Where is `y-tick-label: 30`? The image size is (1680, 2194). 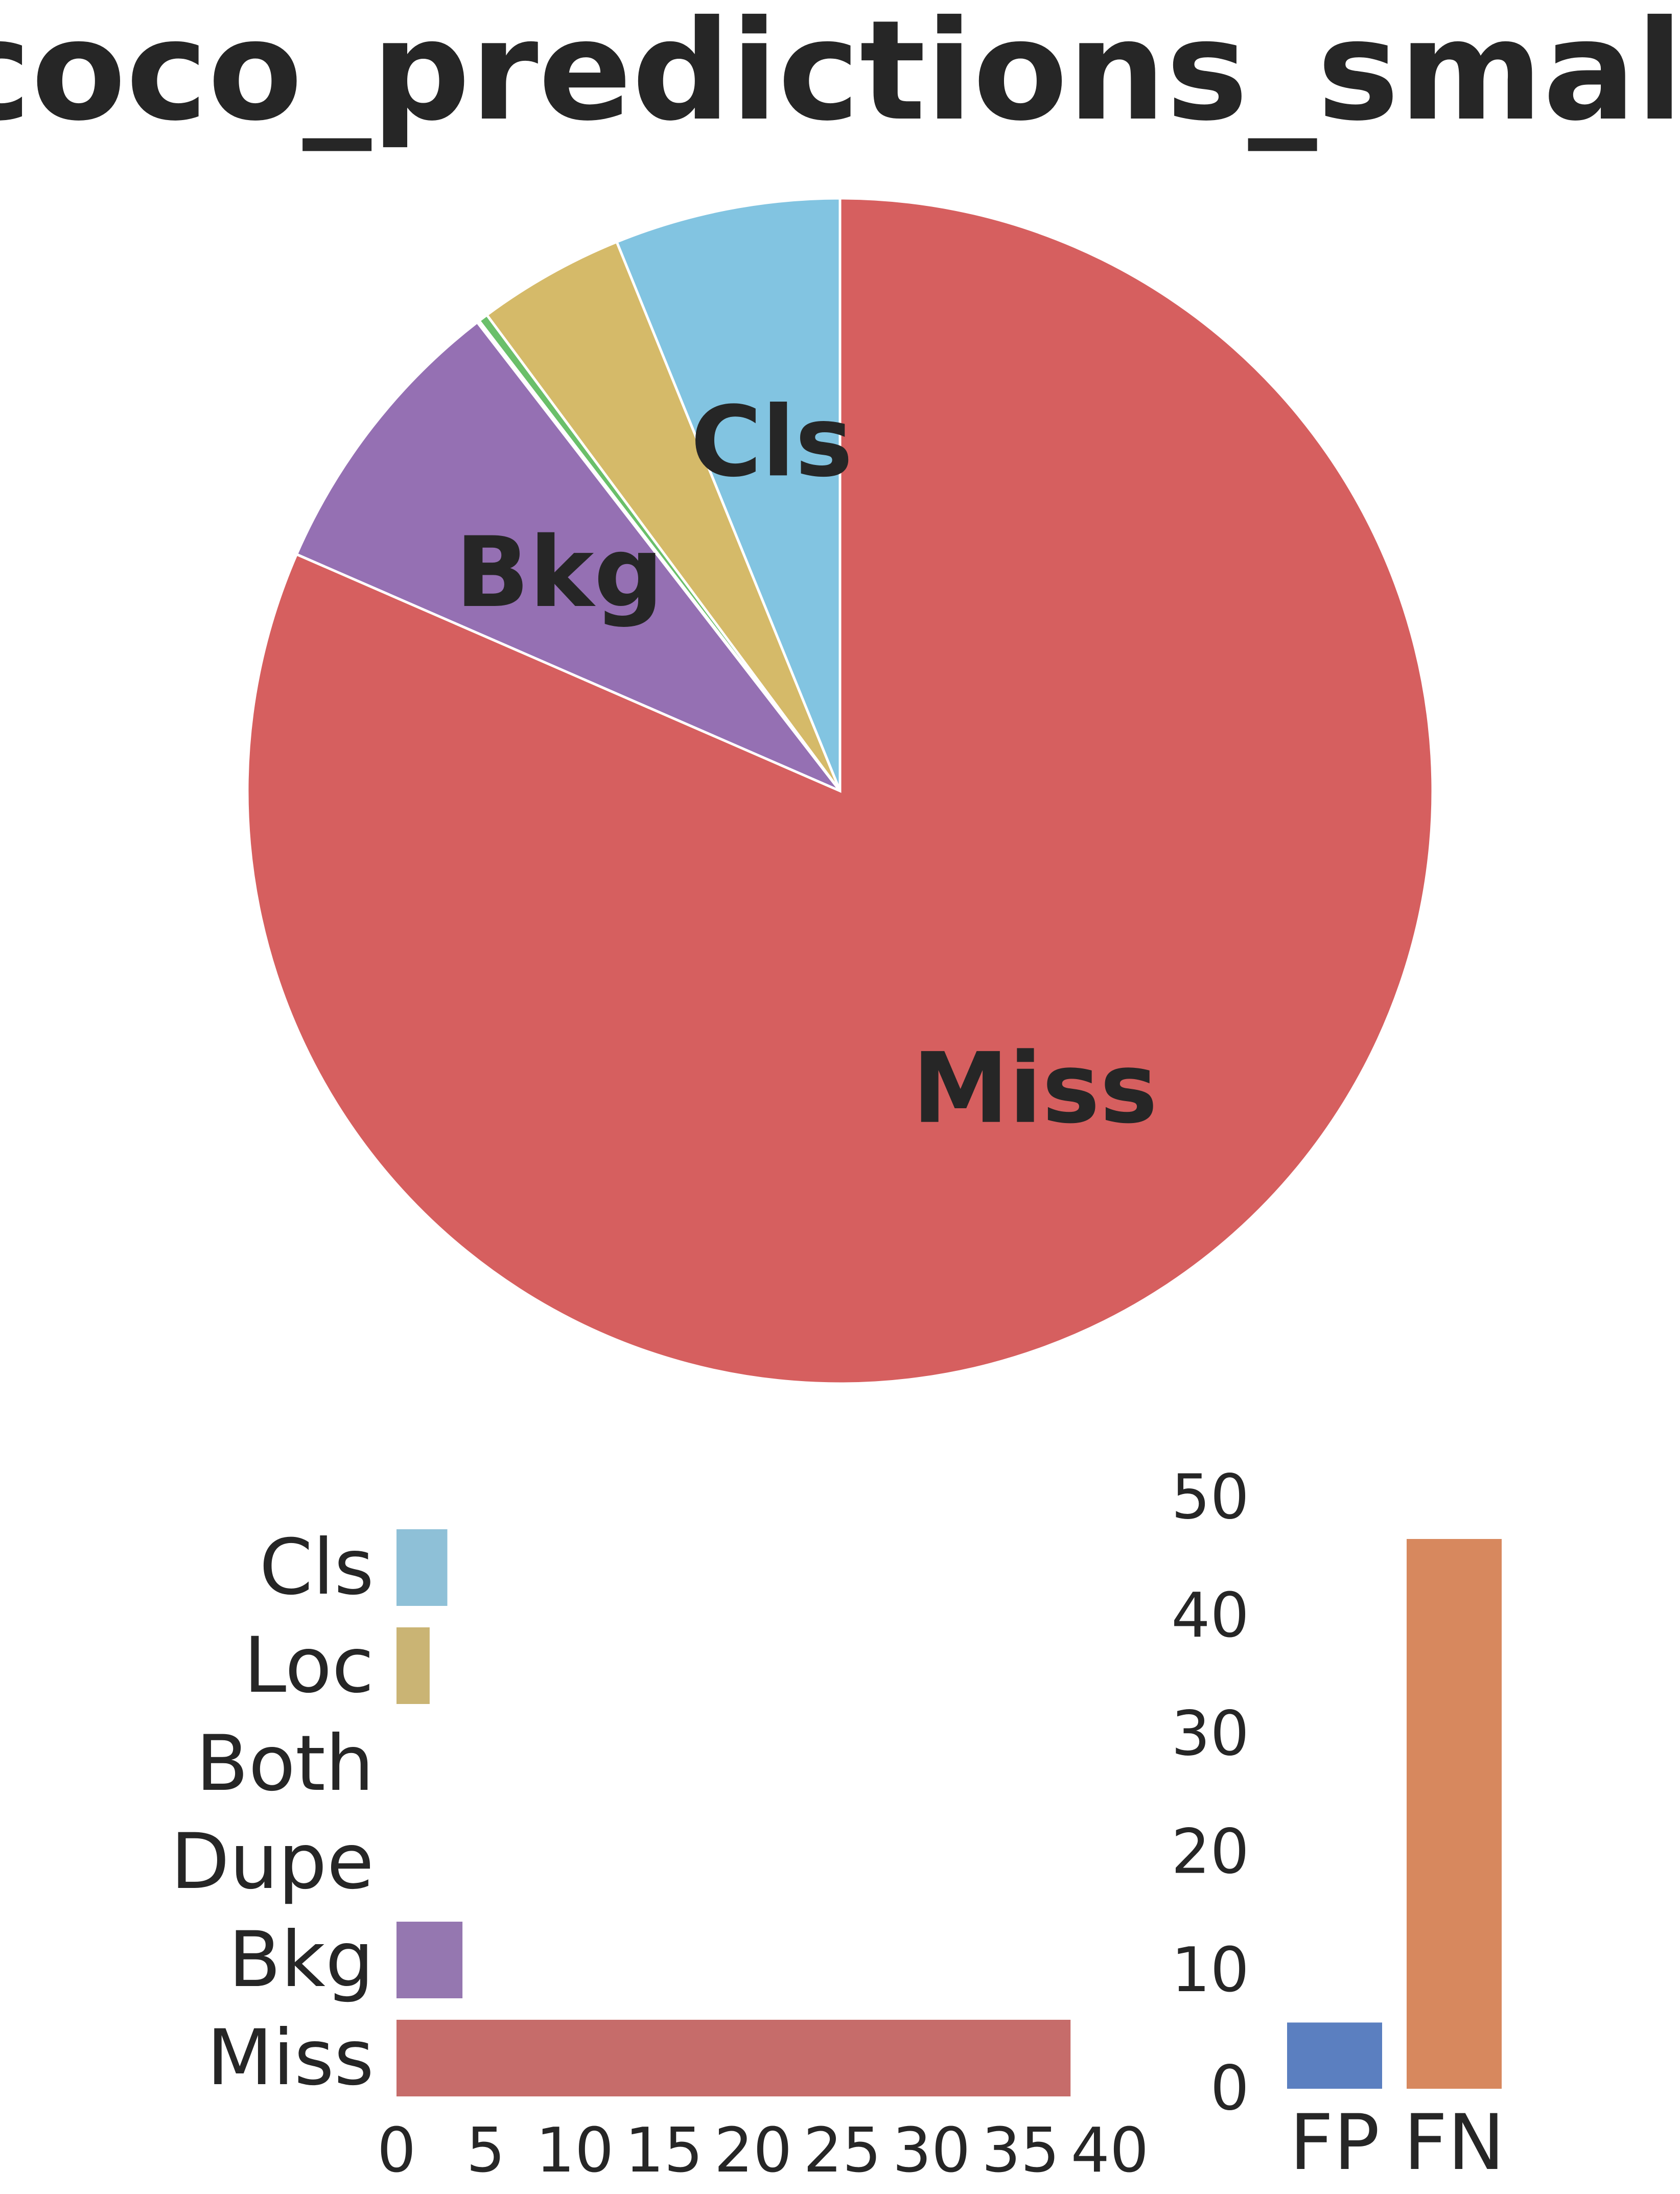 y-tick-label: 30 is located at coordinates (1210, 1733).